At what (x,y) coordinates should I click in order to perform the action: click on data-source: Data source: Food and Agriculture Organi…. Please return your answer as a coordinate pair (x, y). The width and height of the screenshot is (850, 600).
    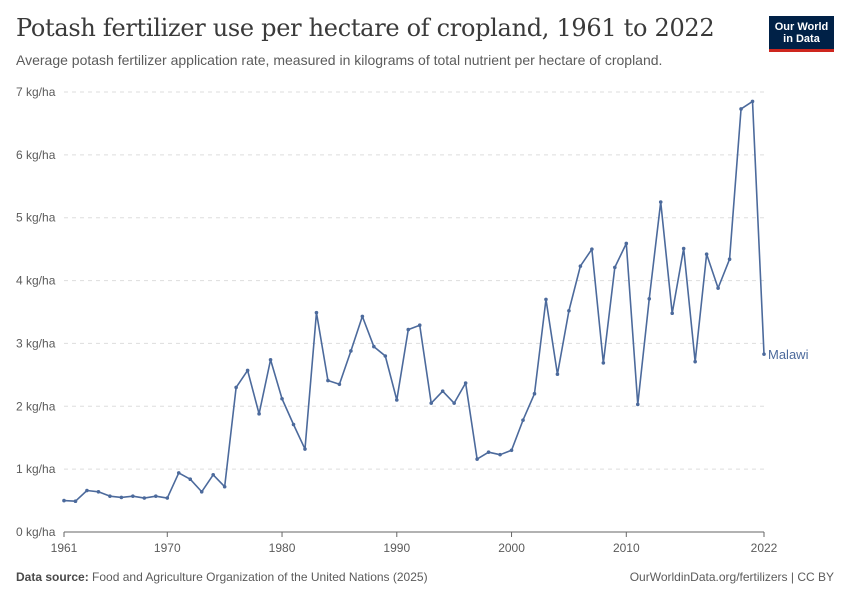
    Looking at the image, I should click on (222, 577).